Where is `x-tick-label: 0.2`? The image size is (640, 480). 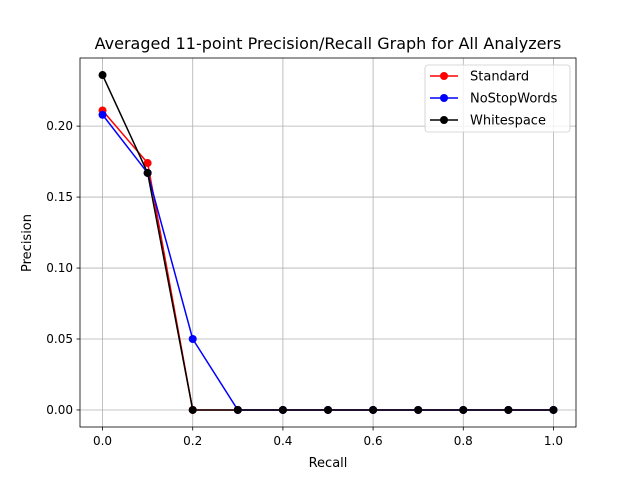
x-tick-label: 0.2 is located at coordinates (192, 441).